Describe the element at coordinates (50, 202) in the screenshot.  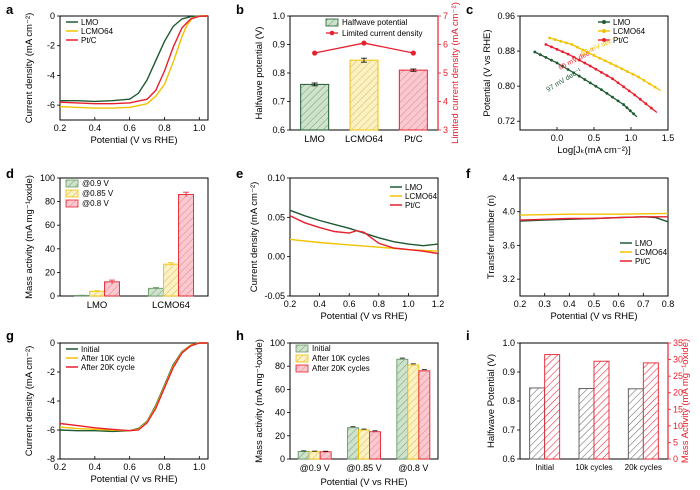
I see `y-tick-label: 80` at that location.